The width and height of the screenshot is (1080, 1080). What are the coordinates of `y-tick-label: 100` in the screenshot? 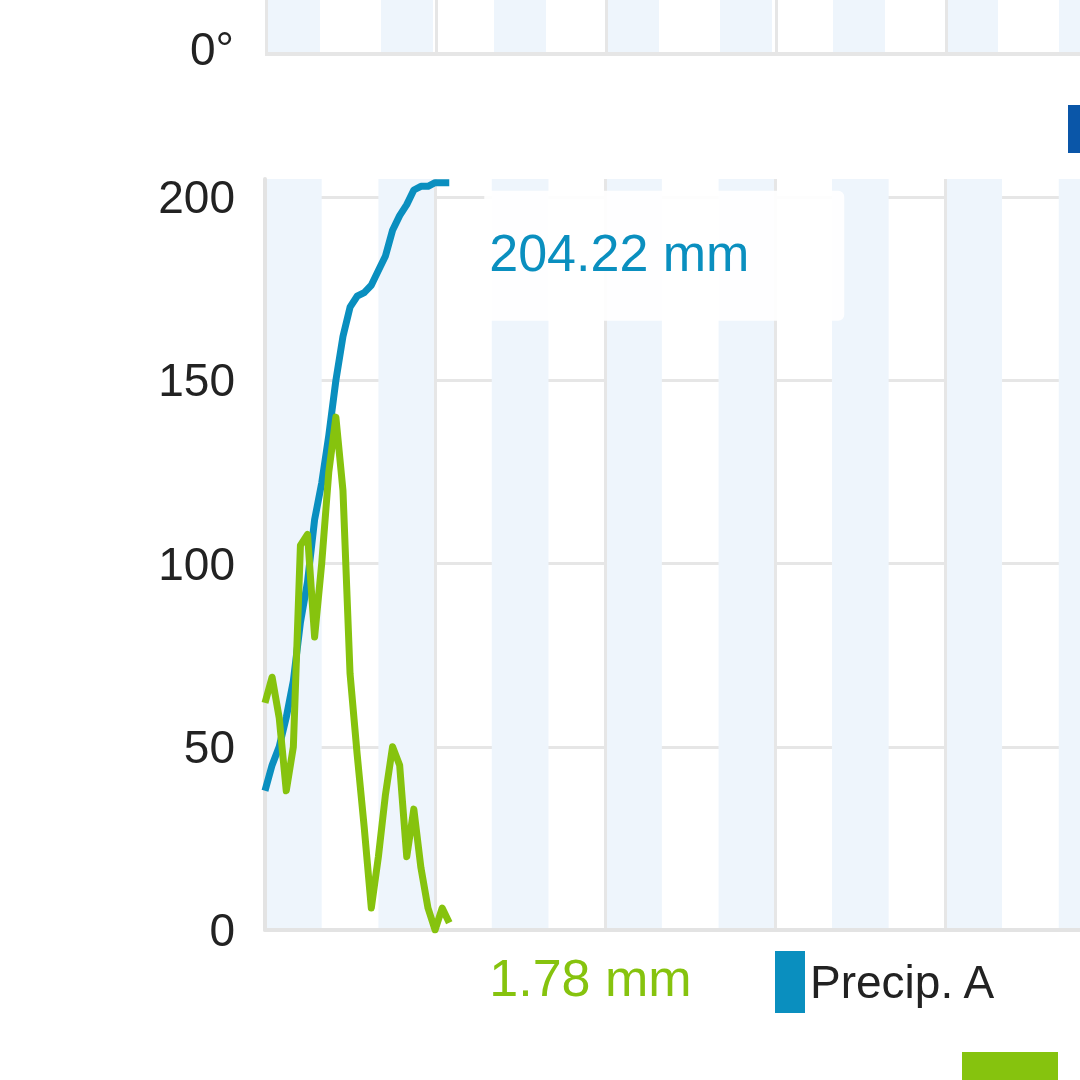 It's located at (196, 563).